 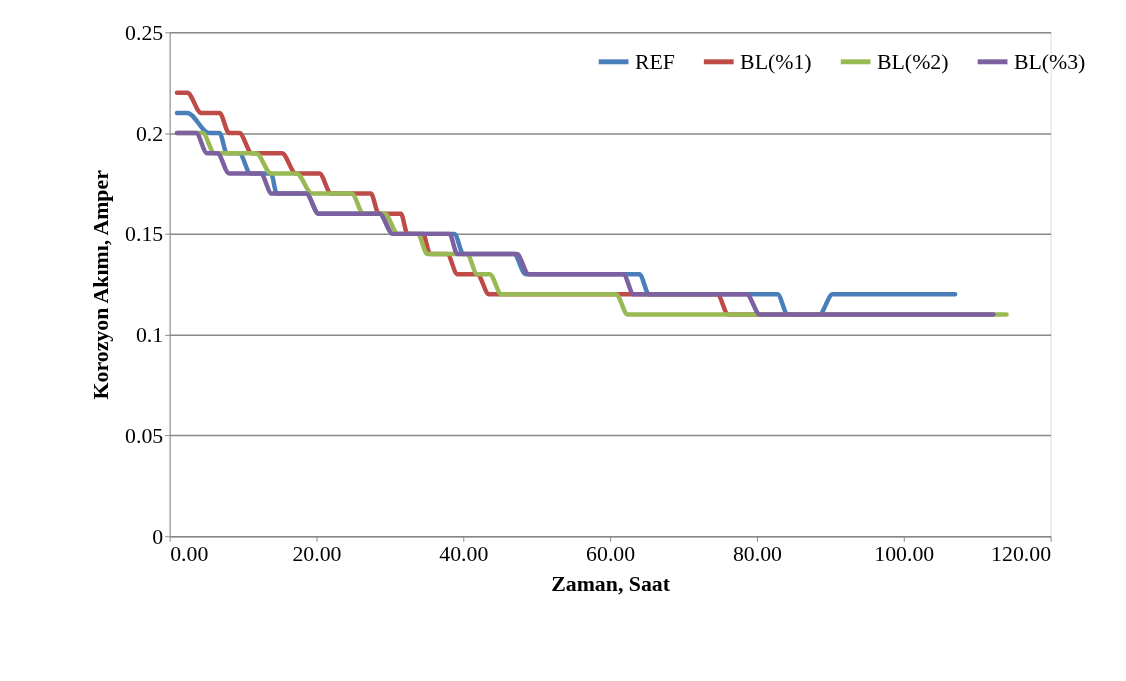 What do you see at coordinates (144, 234) in the screenshot?
I see `y-tick-label: 0.15` at bounding box center [144, 234].